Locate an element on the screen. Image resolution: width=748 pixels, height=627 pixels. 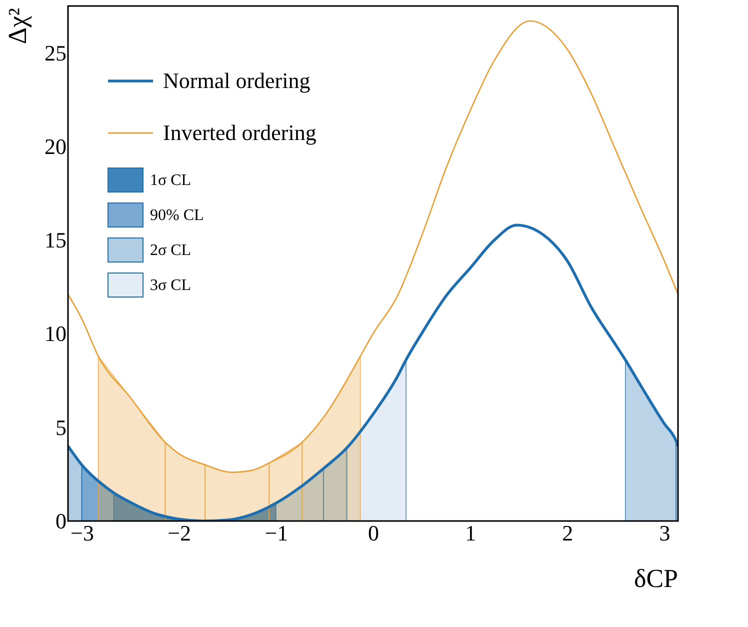
x-tick-label: 2 is located at coordinates (568, 533).